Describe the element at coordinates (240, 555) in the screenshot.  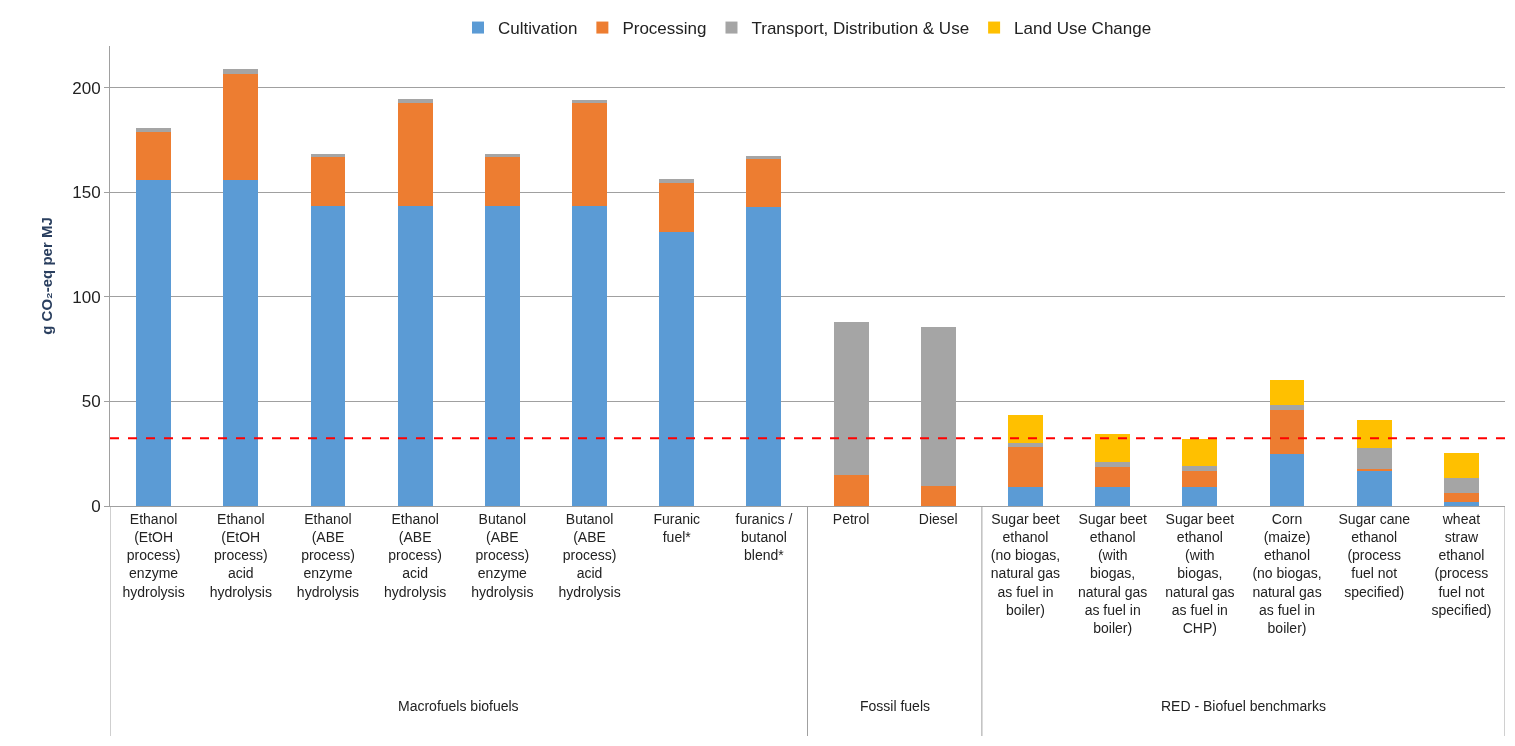
I see `x-tick-label: Ethanol (EtOH process) acid hydrolysis` at that location.